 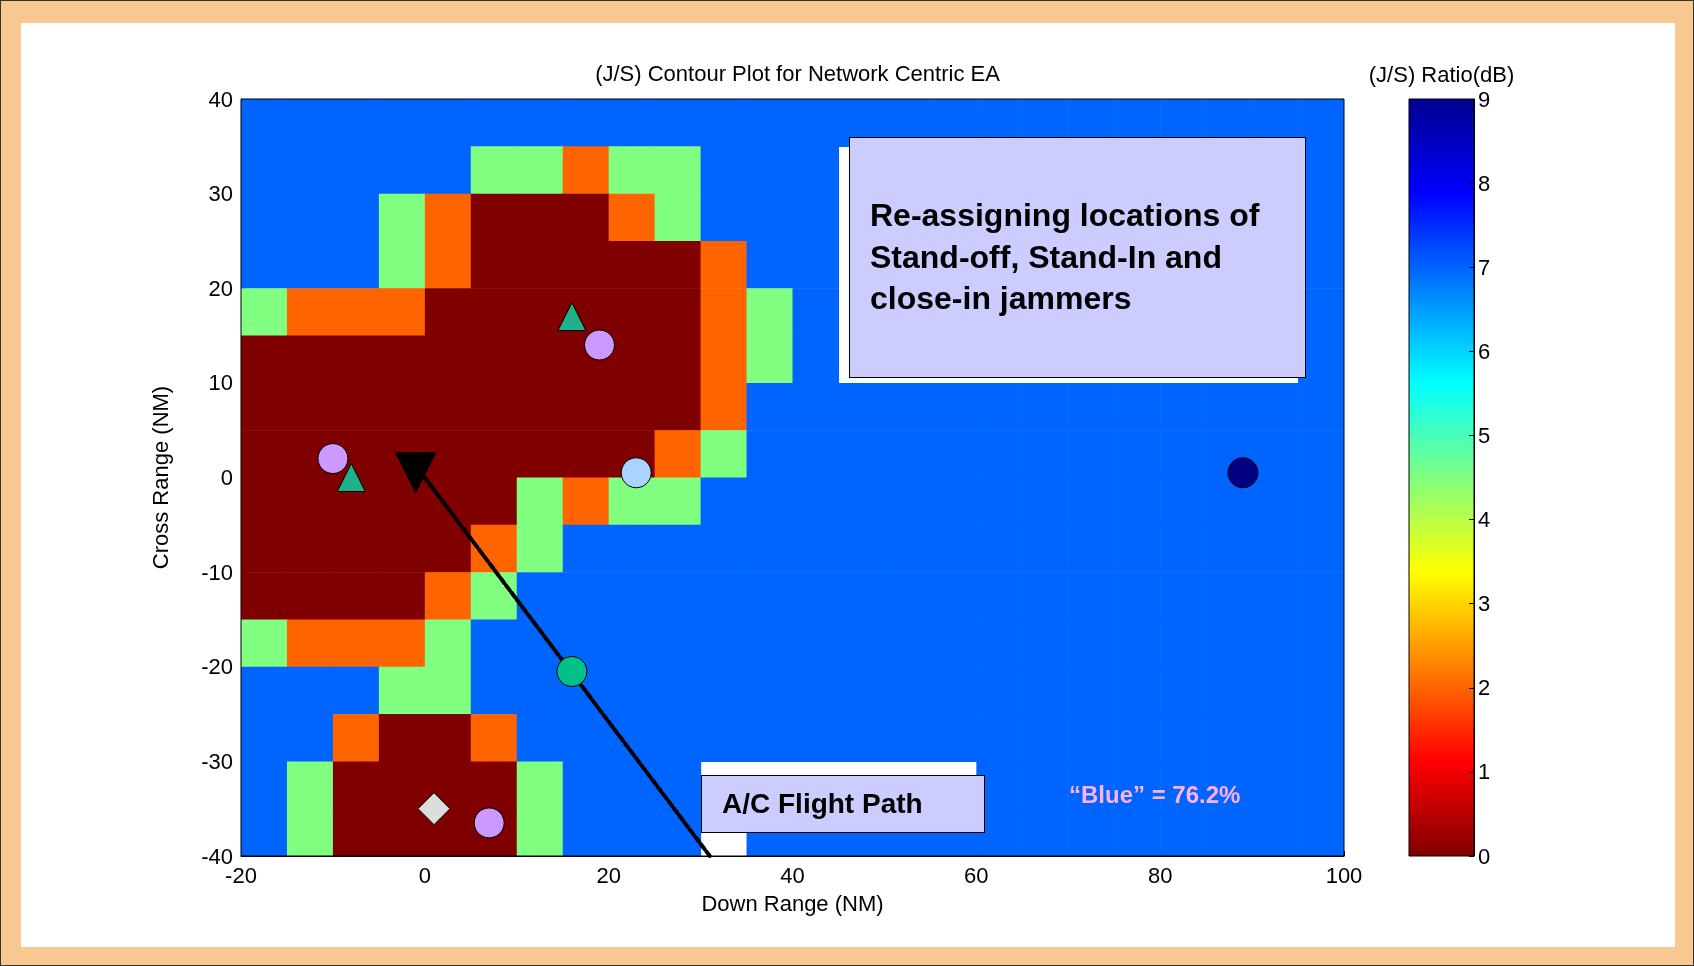 I want to click on y-tick-label: 40, so click(x=220, y=99).